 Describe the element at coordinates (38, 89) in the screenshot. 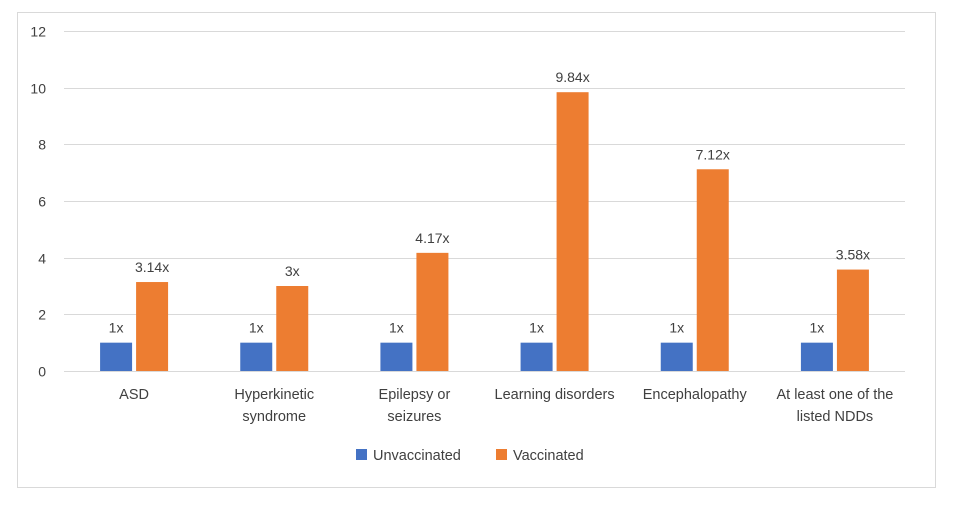

I see `y-tick-label: 10` at that location.